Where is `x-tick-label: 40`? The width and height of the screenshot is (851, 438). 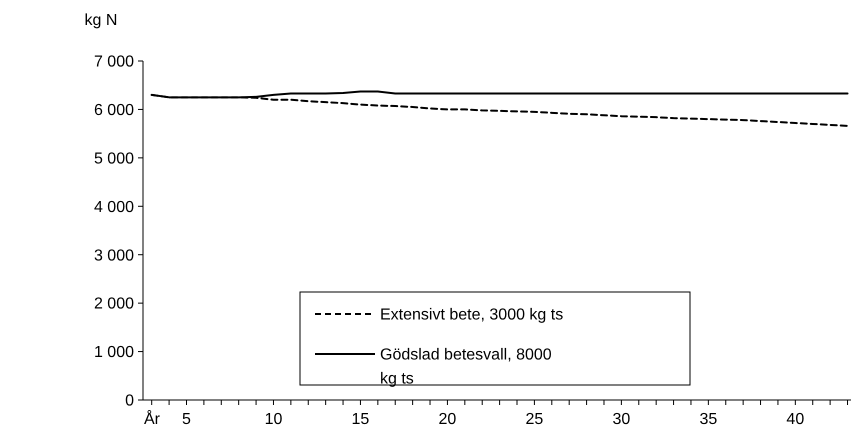
x-tick-label: 40 is located at coordinates (795, 419).